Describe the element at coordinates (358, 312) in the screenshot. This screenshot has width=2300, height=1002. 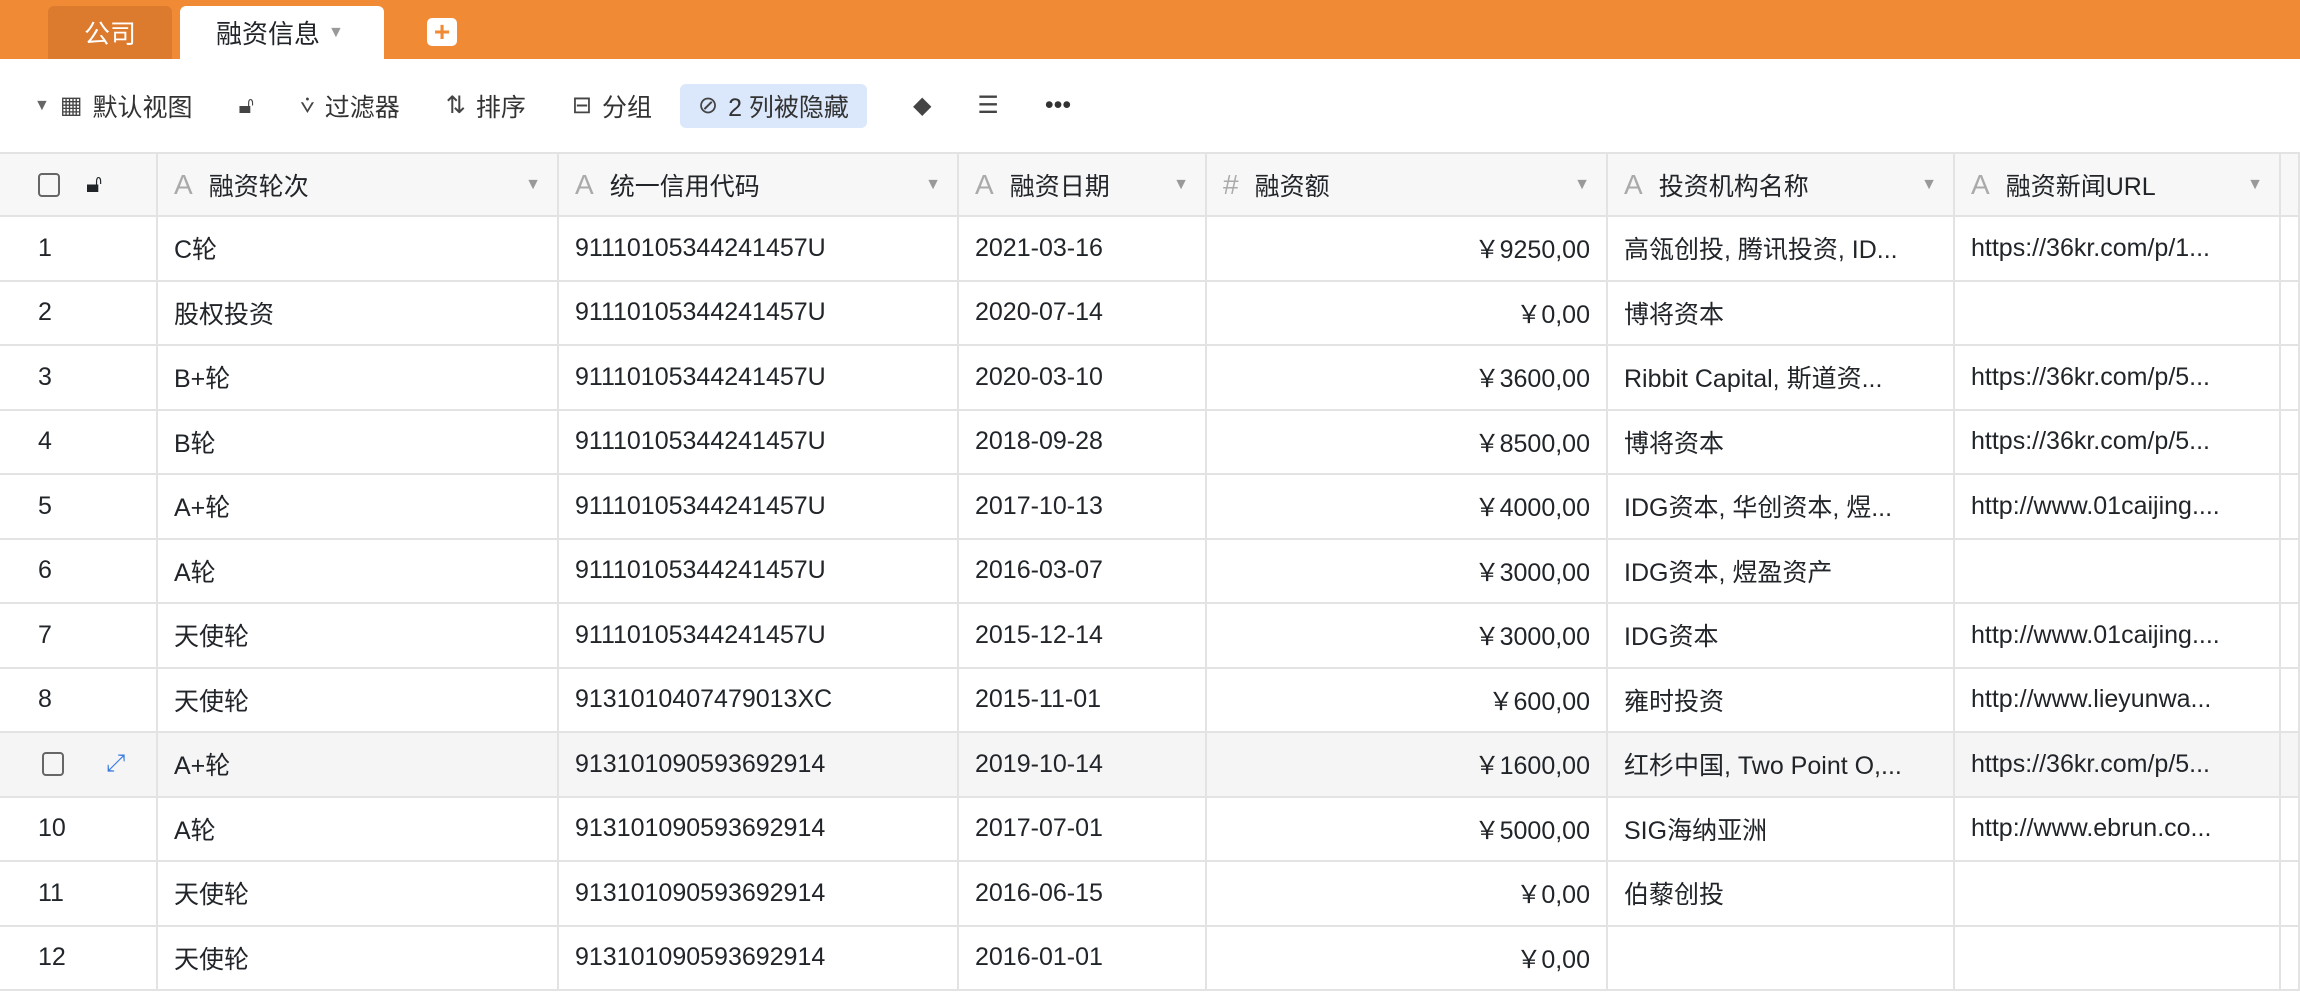
I see `table-cell: 股权投资` at that location.